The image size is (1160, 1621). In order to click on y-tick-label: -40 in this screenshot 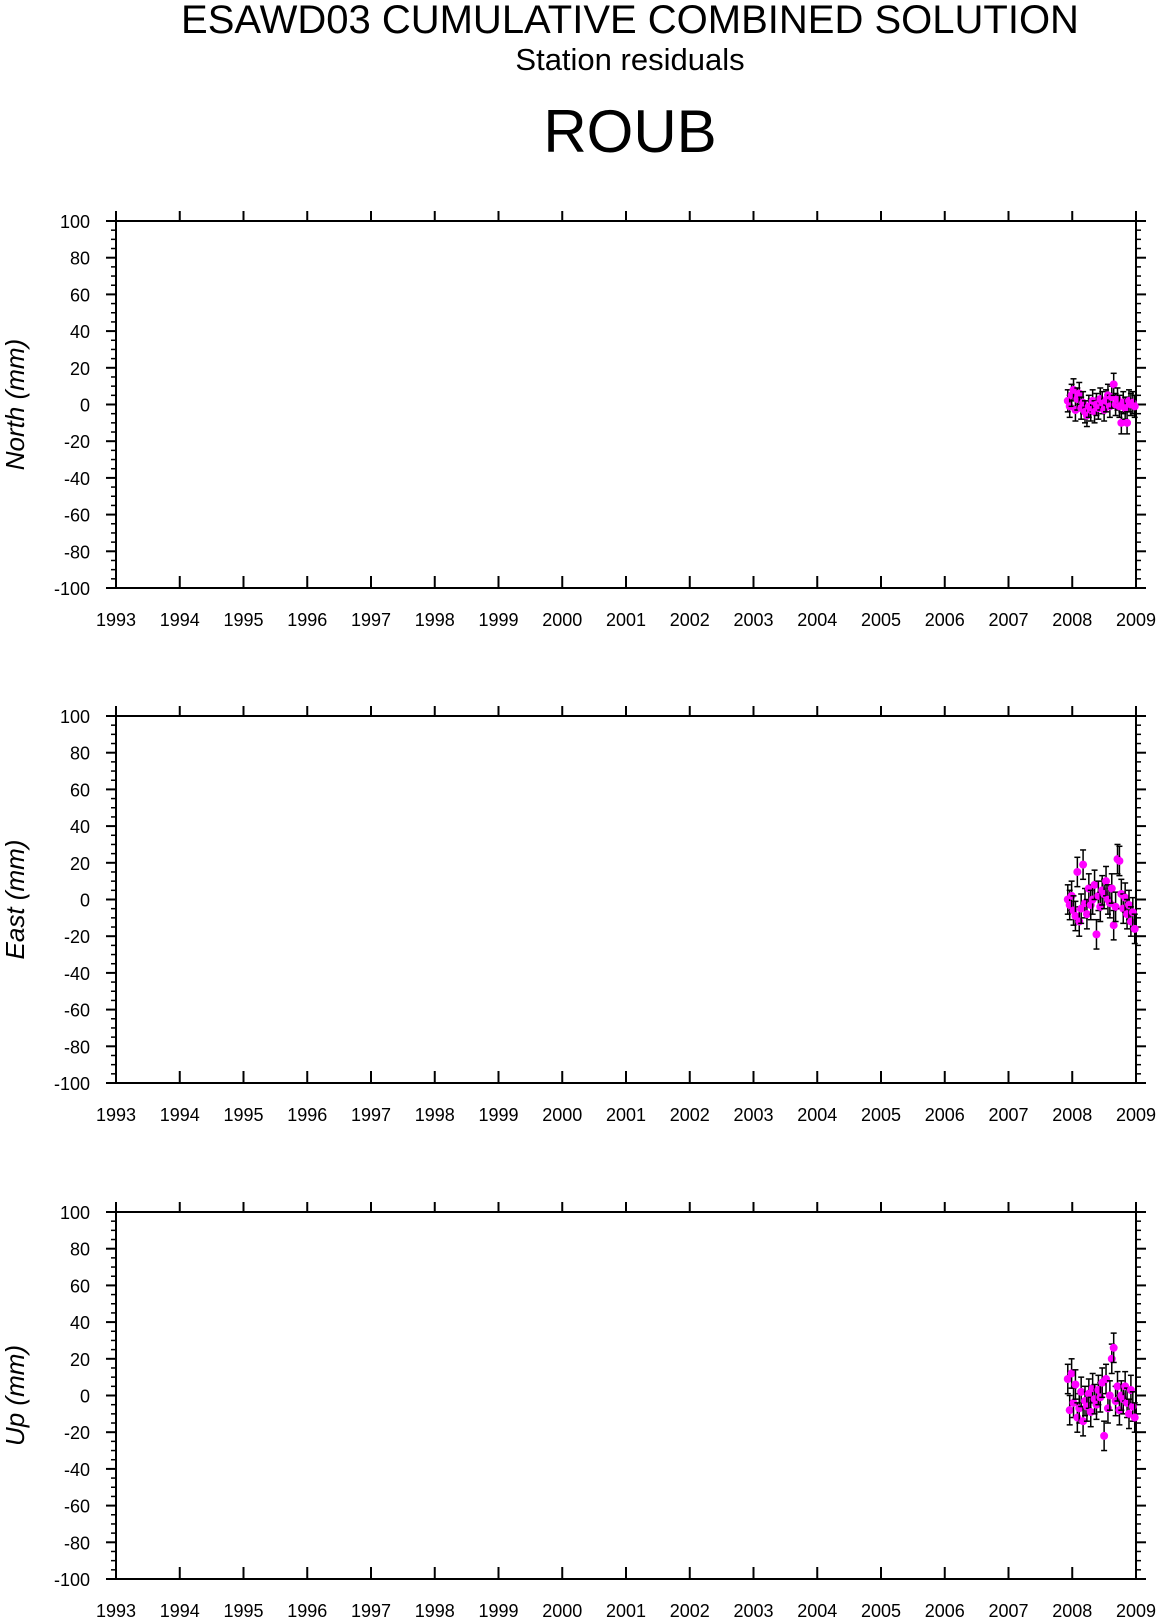, I will do `click(77, 1470)`.